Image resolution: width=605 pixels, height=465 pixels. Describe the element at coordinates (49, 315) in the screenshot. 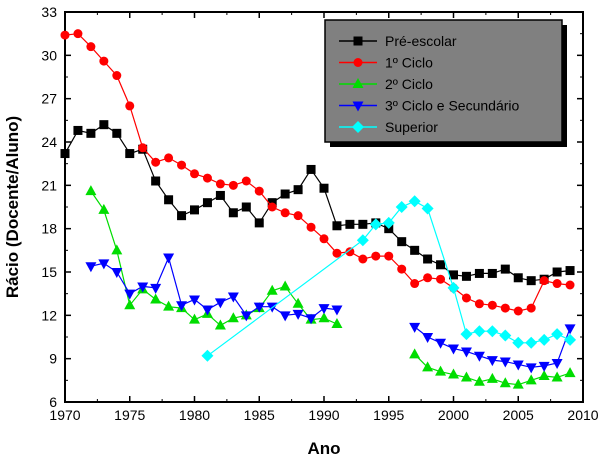

I see `y-tick-label: 12` at that location.